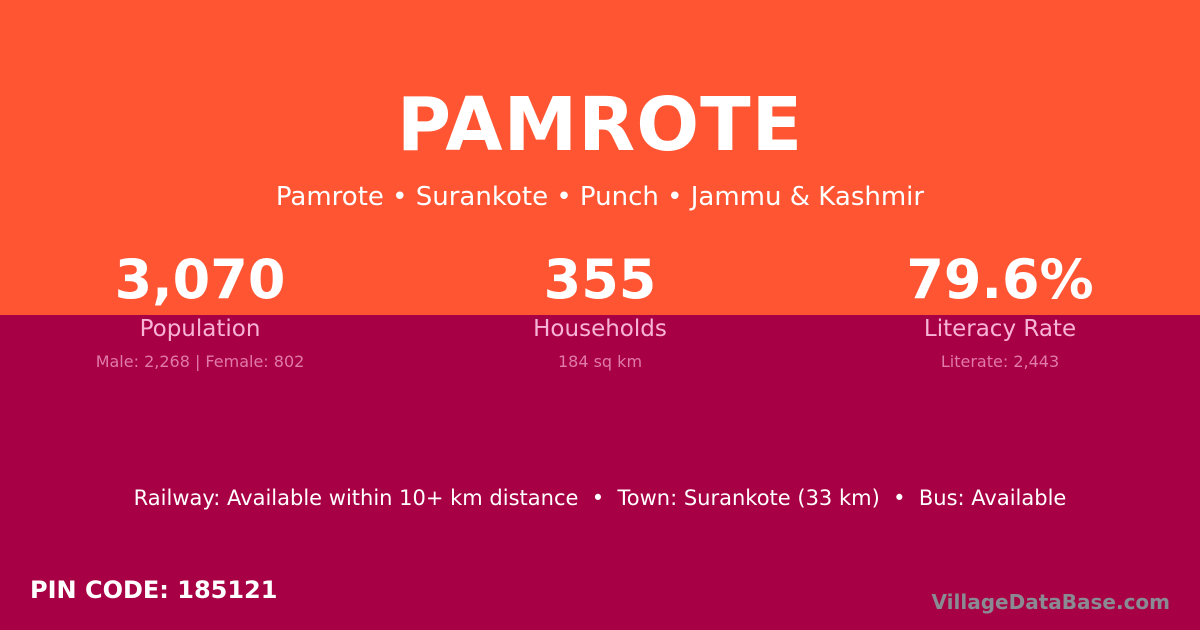 The height and width of the screenshot is (630, 1200). Describe the element at coordinates (200, 329) in the screenshot. I see `stat-label: Population` at that location.